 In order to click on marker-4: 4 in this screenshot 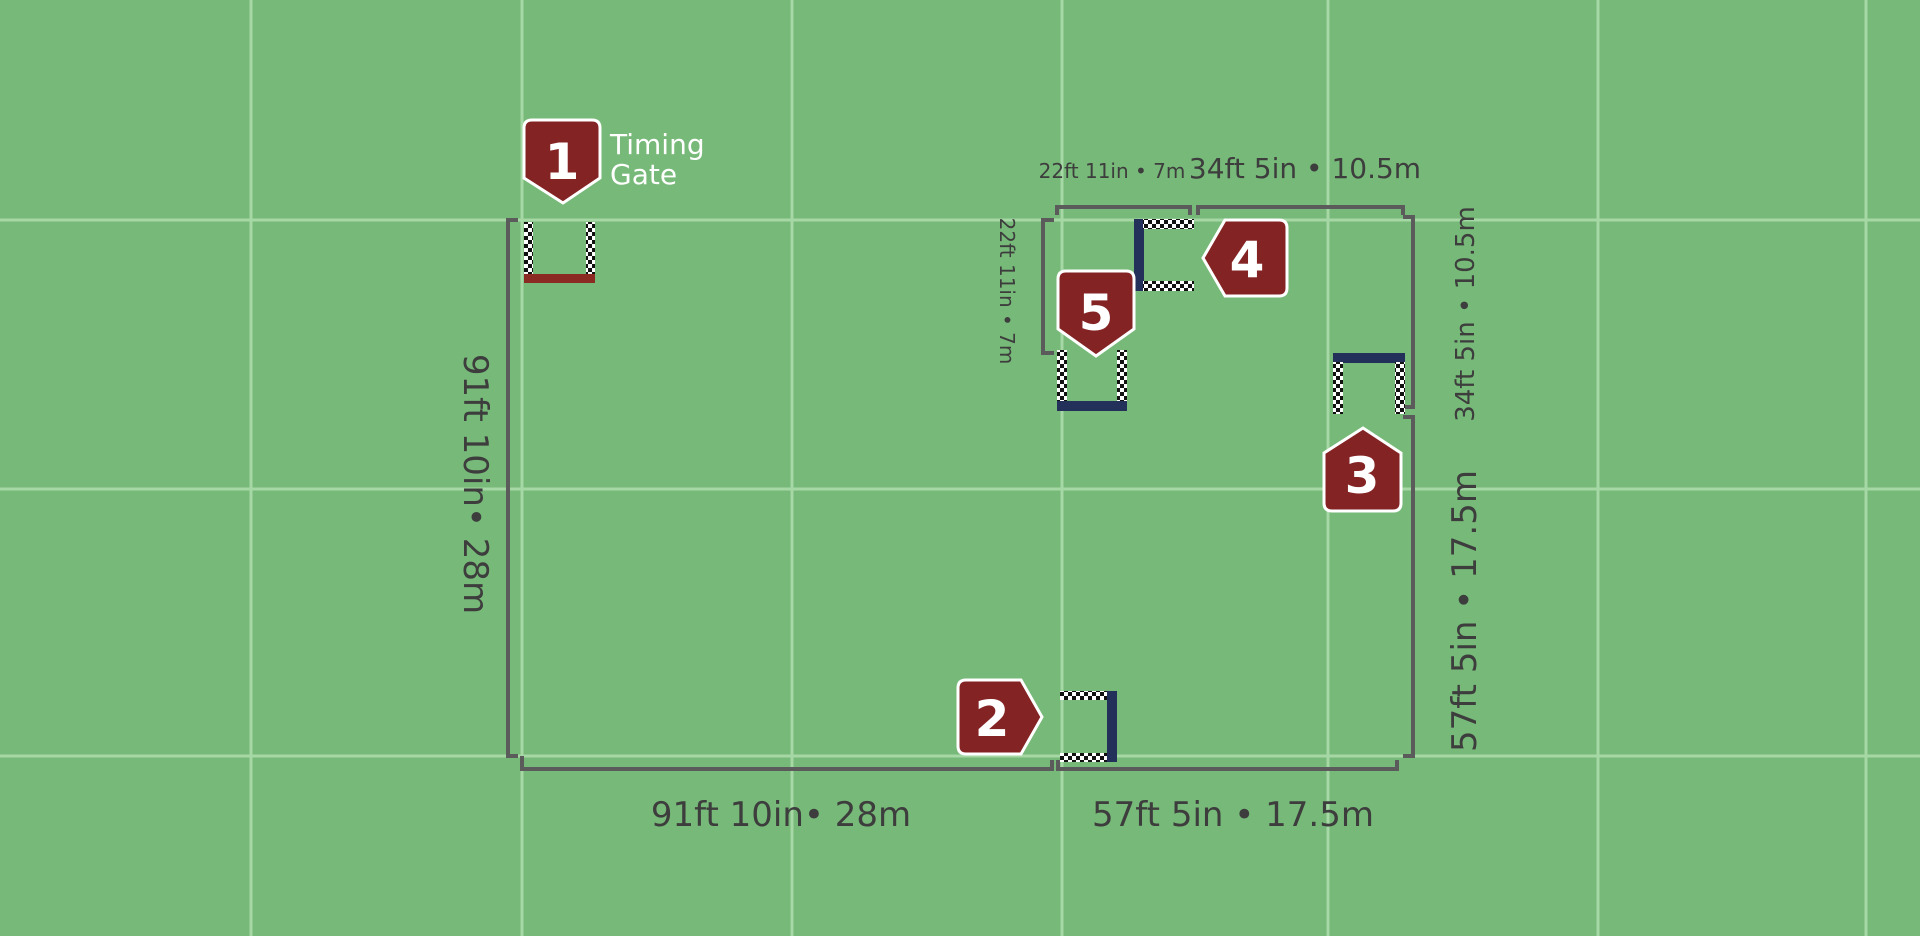, I will do `click(1245, 258)`.